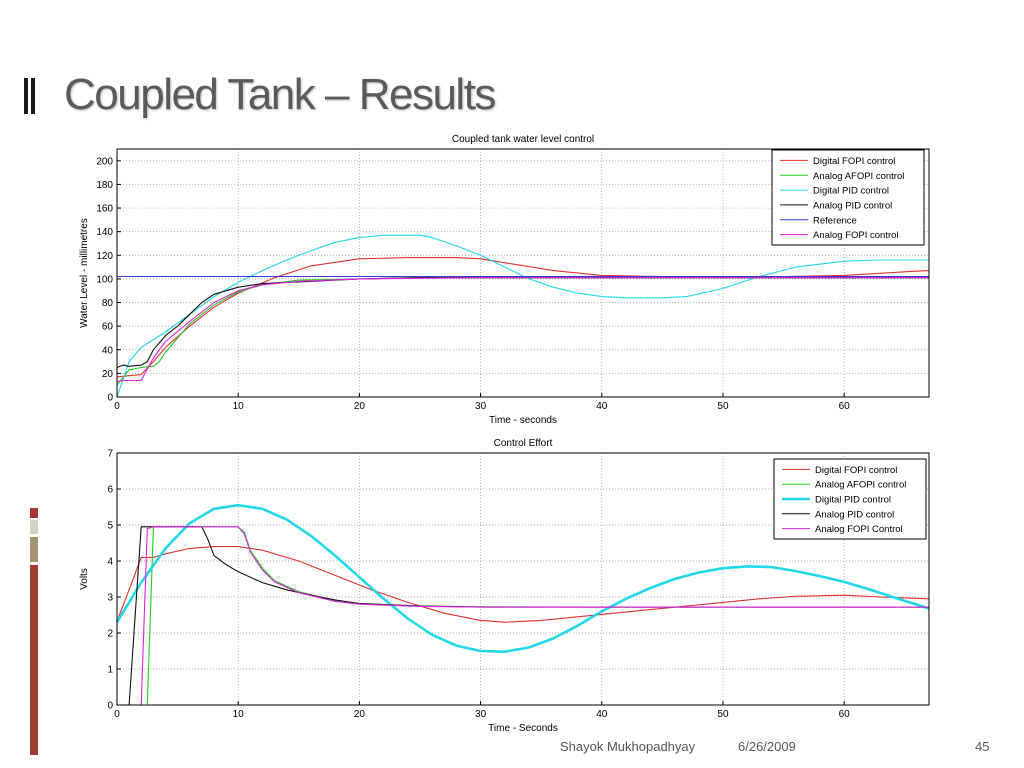  I want to click on accent-block-dark-tall, so click(34, 660).